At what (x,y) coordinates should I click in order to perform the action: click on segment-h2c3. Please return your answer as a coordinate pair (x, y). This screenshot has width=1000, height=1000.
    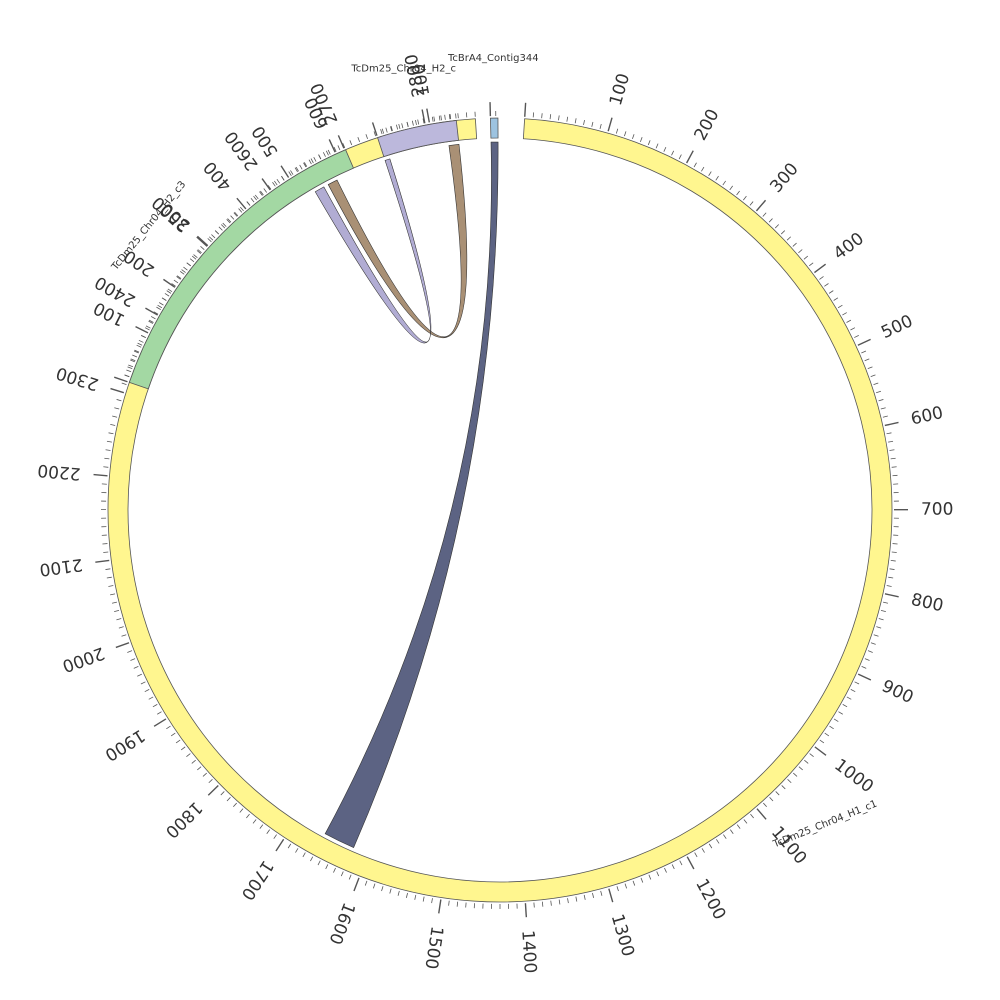
    Looking at the image, I should click on (241, 269).